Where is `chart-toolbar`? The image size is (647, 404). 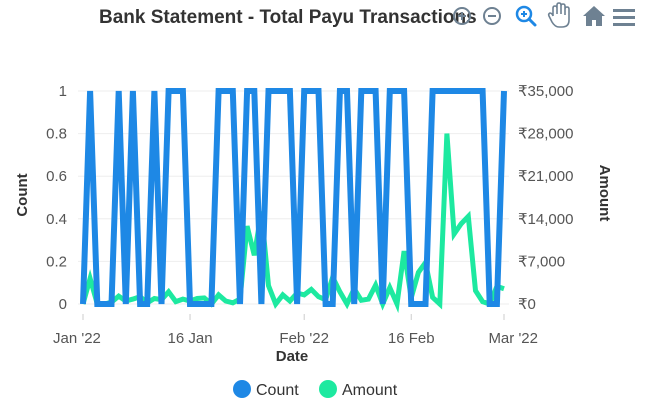 chart-toolbar is located at coordinates (544, 15).